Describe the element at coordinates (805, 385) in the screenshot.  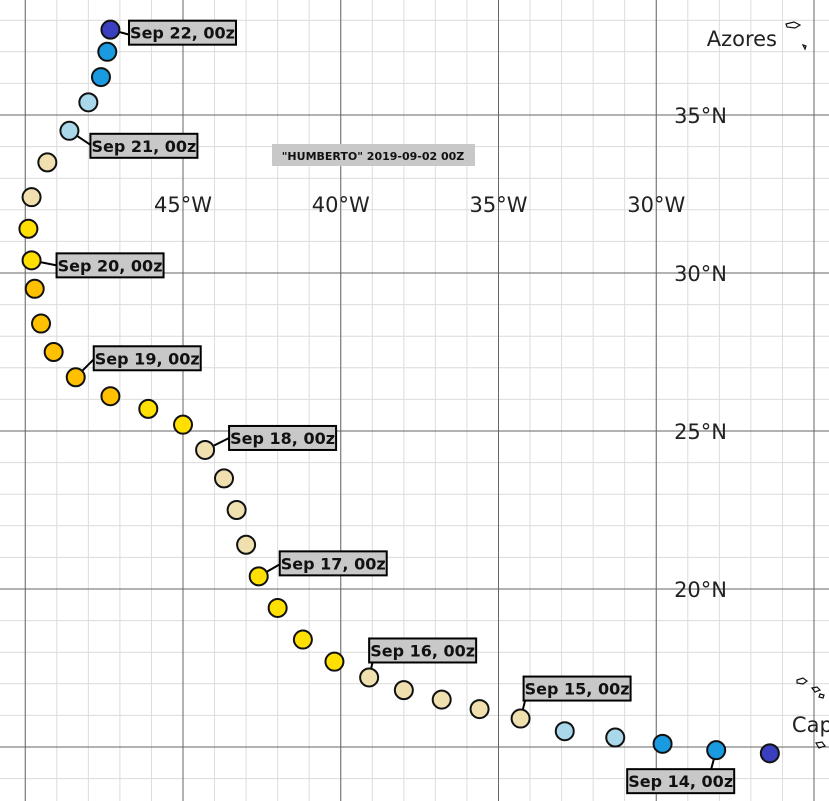
I see `islands` at that location.